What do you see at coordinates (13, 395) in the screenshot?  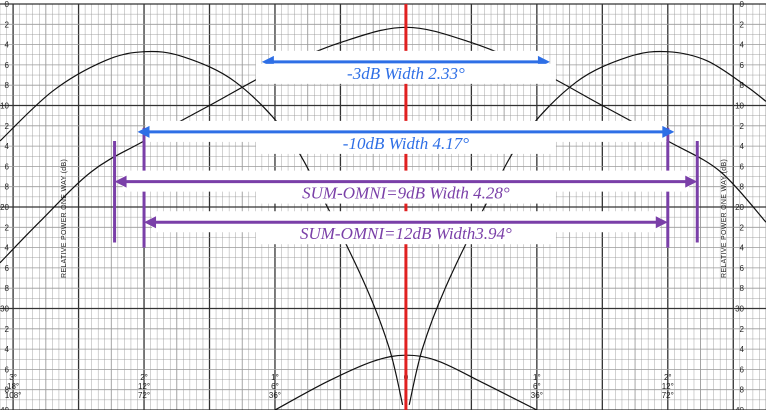 I see `x-tick-label: 108°` at bounding box center [13, 395].